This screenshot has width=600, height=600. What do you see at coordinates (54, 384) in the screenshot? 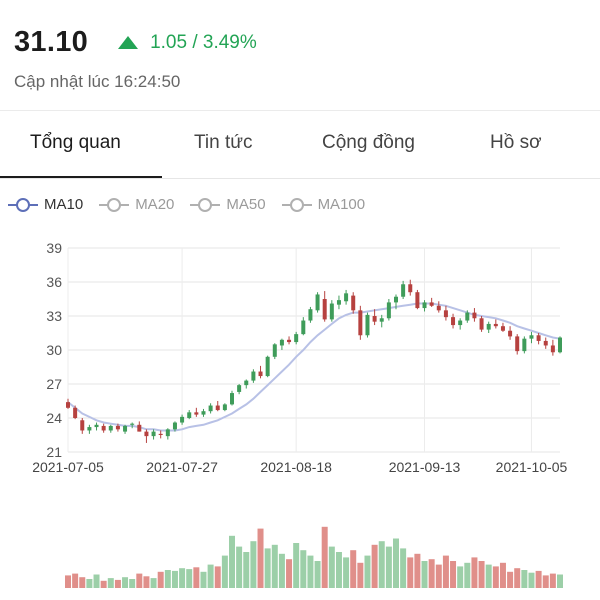
I see `y-tick-label: 27` at bounding box center [54, 384].